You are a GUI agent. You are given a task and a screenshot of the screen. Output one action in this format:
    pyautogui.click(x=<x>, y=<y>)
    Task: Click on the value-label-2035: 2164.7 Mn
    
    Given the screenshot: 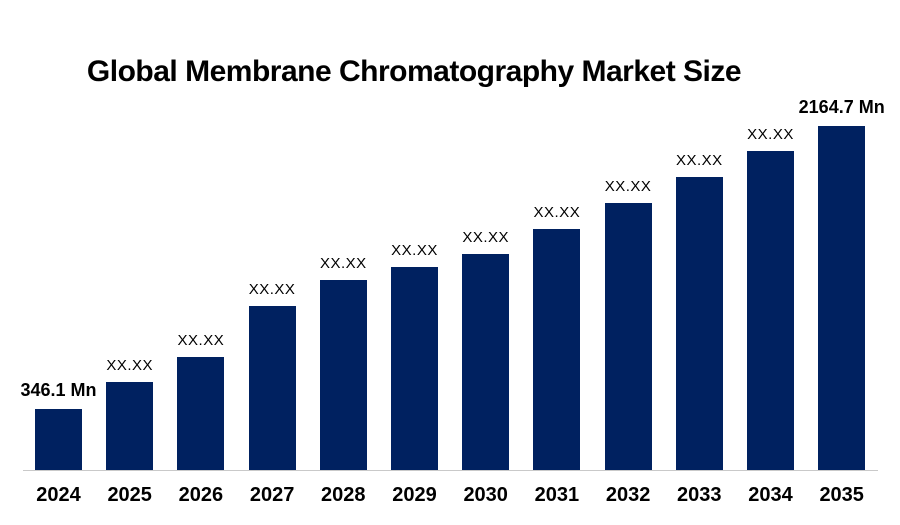 What is the action you would take?
    pyautogui.click(x=841, y=107)
    